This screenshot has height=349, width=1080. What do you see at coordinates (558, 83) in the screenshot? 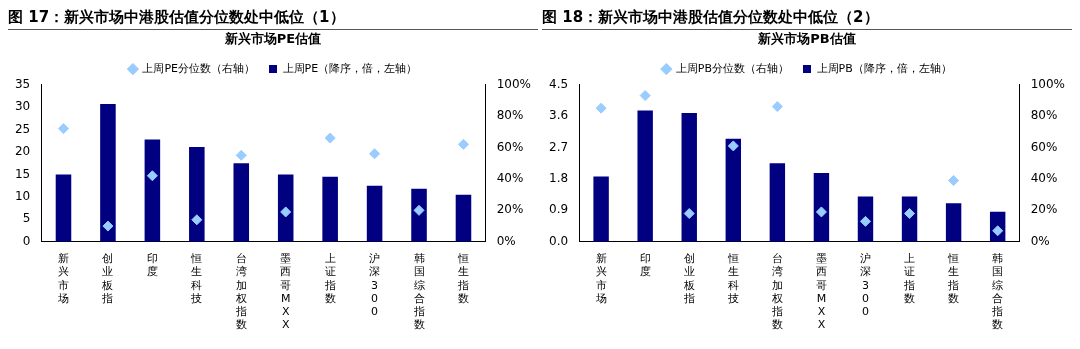
I see `y-tick-label: 4.5` at bounding box center [558, 83].